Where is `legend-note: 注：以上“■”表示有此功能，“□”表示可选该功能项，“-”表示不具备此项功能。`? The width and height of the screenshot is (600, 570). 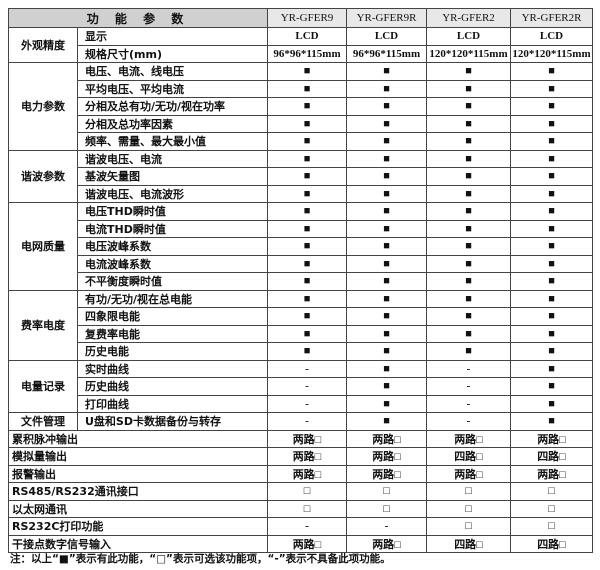 legend-note: 注：以上“■”表示有此功能，“□”表示可选该功能项，“-”表示不具备此项功能。 is located at coordinates (200, 559).